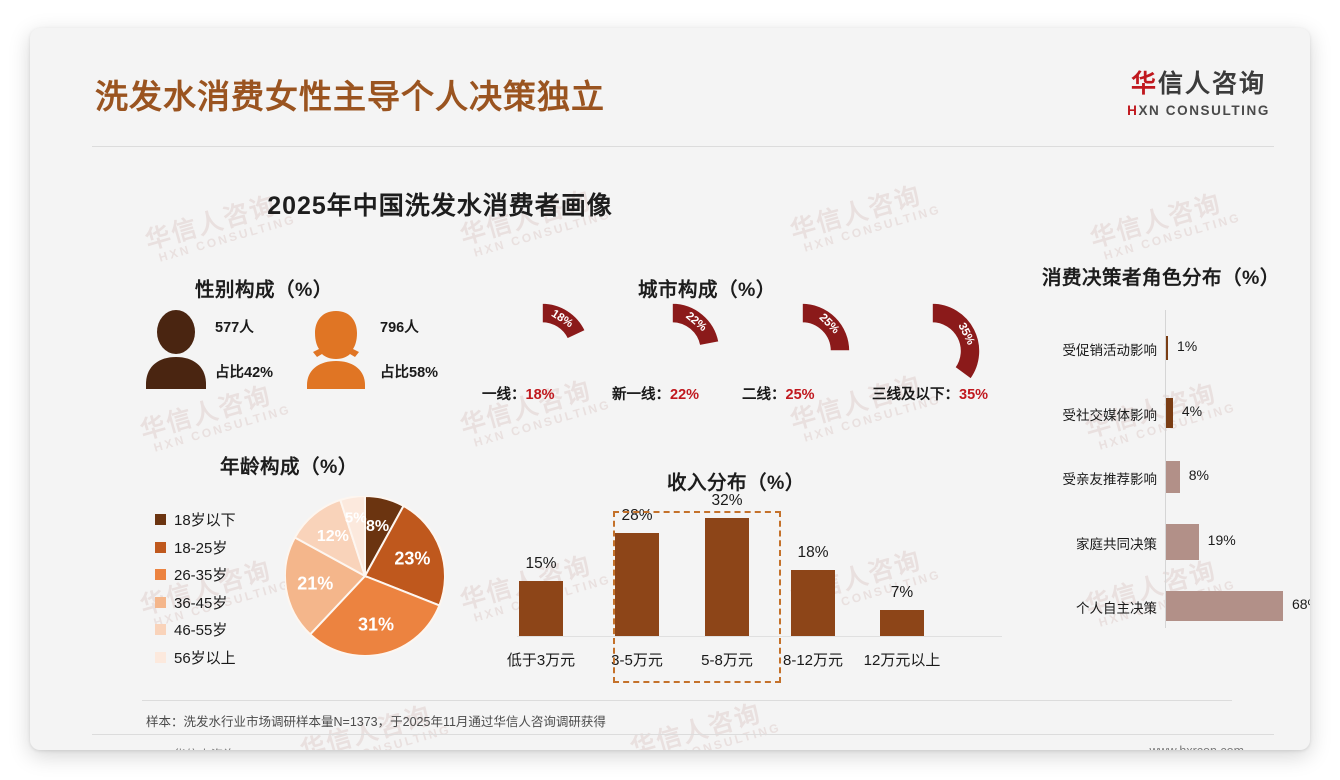  What do you see at coordinates (201, 576) in the screenshot?
I see `age-legend-label: 26-35岁` at bounding box center [201, 576].